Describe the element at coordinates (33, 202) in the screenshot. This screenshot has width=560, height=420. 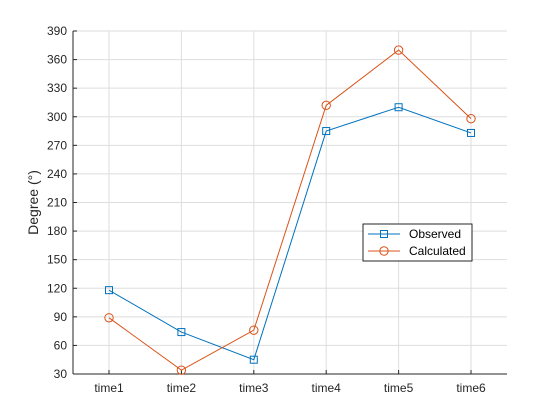
I see `y-axis-label: Degree (°)` at that location.